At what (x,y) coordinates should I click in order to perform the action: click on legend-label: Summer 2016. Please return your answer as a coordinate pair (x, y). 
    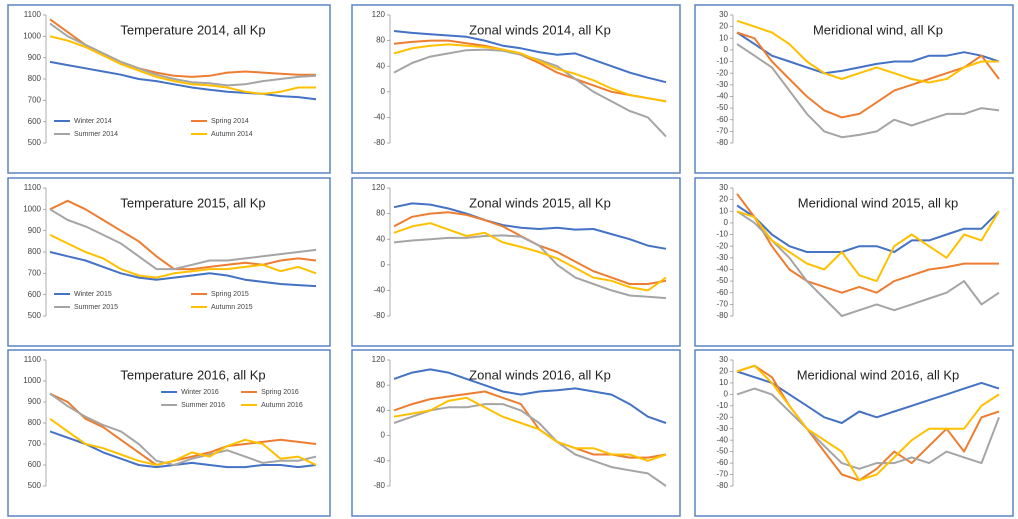
    Looking at the image, I should click on (203, 405).